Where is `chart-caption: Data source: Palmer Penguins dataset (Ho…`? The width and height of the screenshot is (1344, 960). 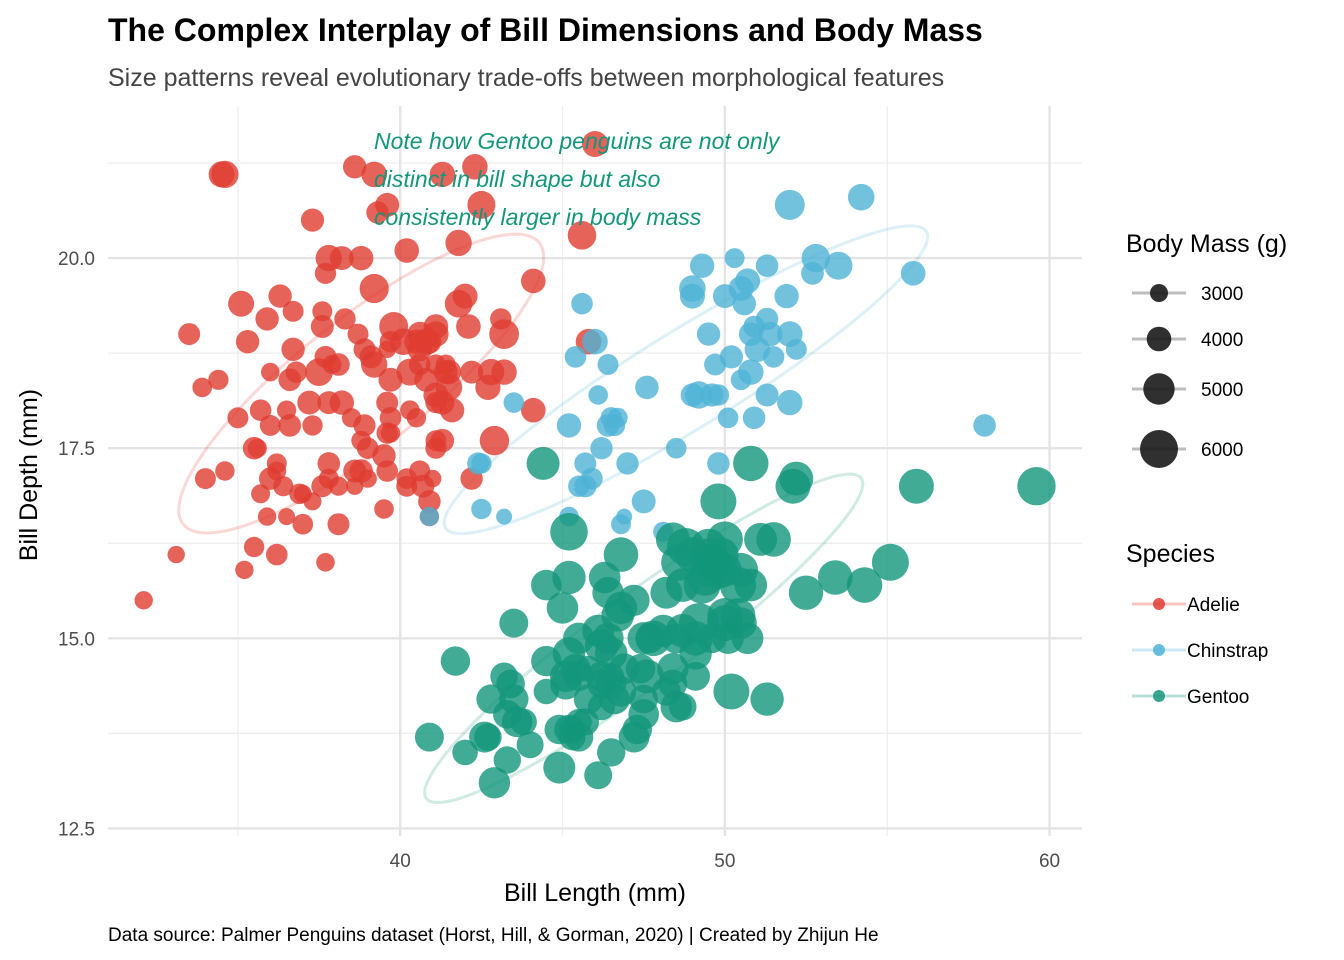
chart-caption: Data source: Palmer Penguins dataset (Ho… is located at coordinates (493, 935).